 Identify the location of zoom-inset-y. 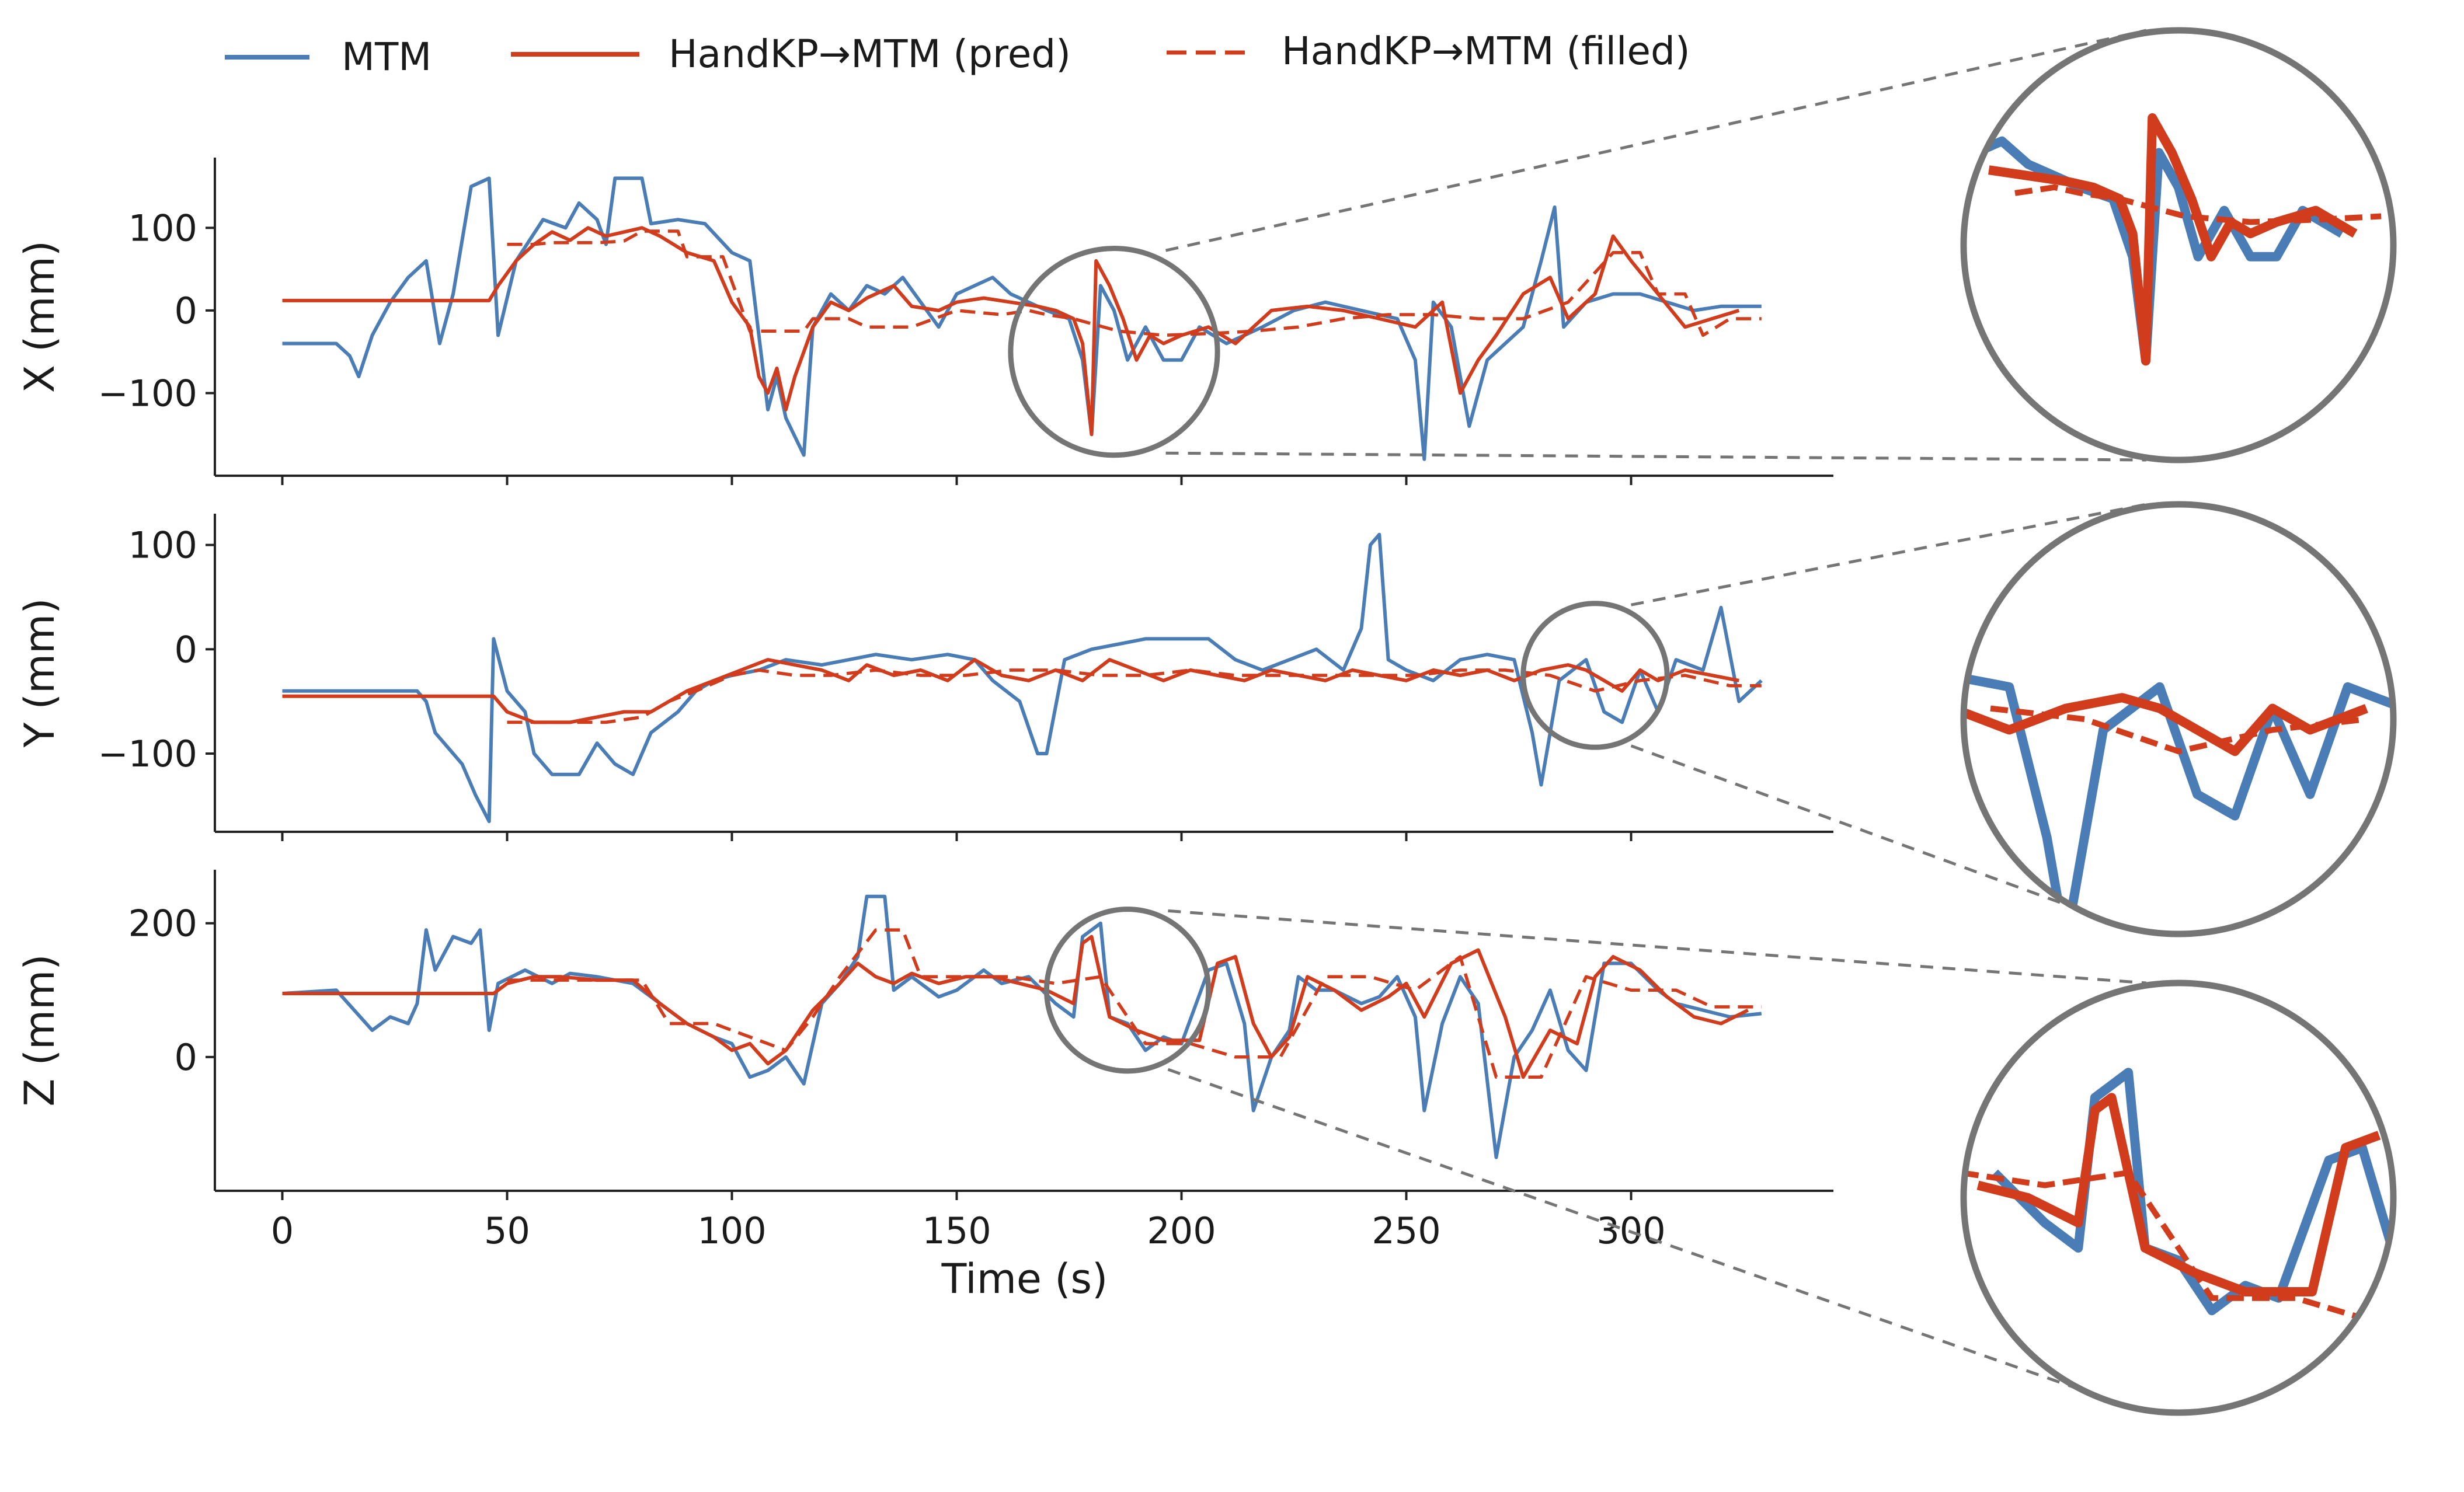
(2178, 719).